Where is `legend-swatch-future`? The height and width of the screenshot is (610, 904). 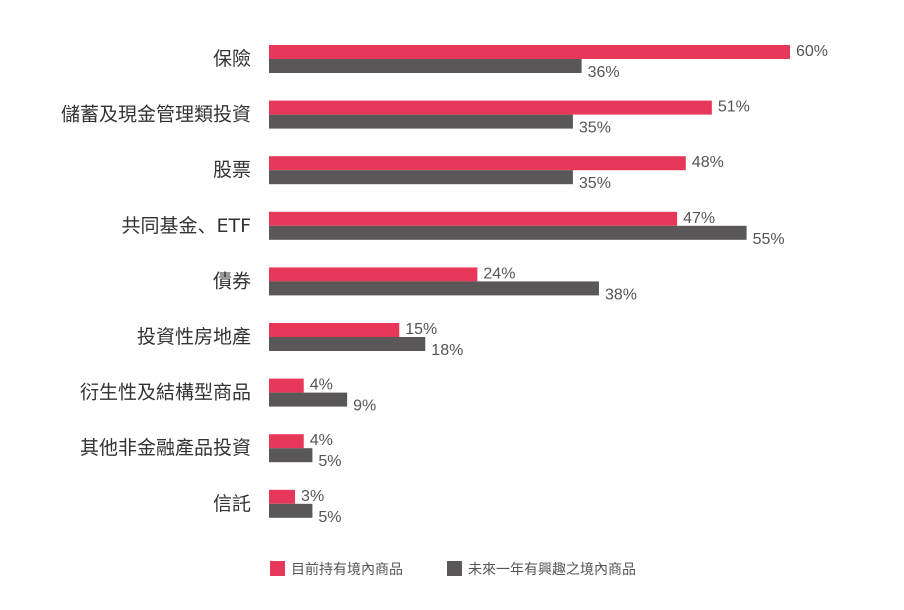 legend-swatch-future is located at coordinates (454, 568).